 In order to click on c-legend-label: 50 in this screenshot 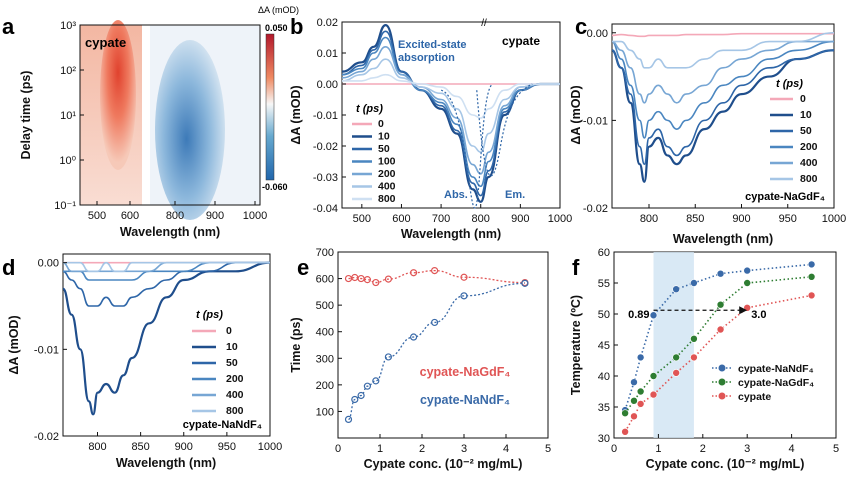, I will do `click(806, 131)`.